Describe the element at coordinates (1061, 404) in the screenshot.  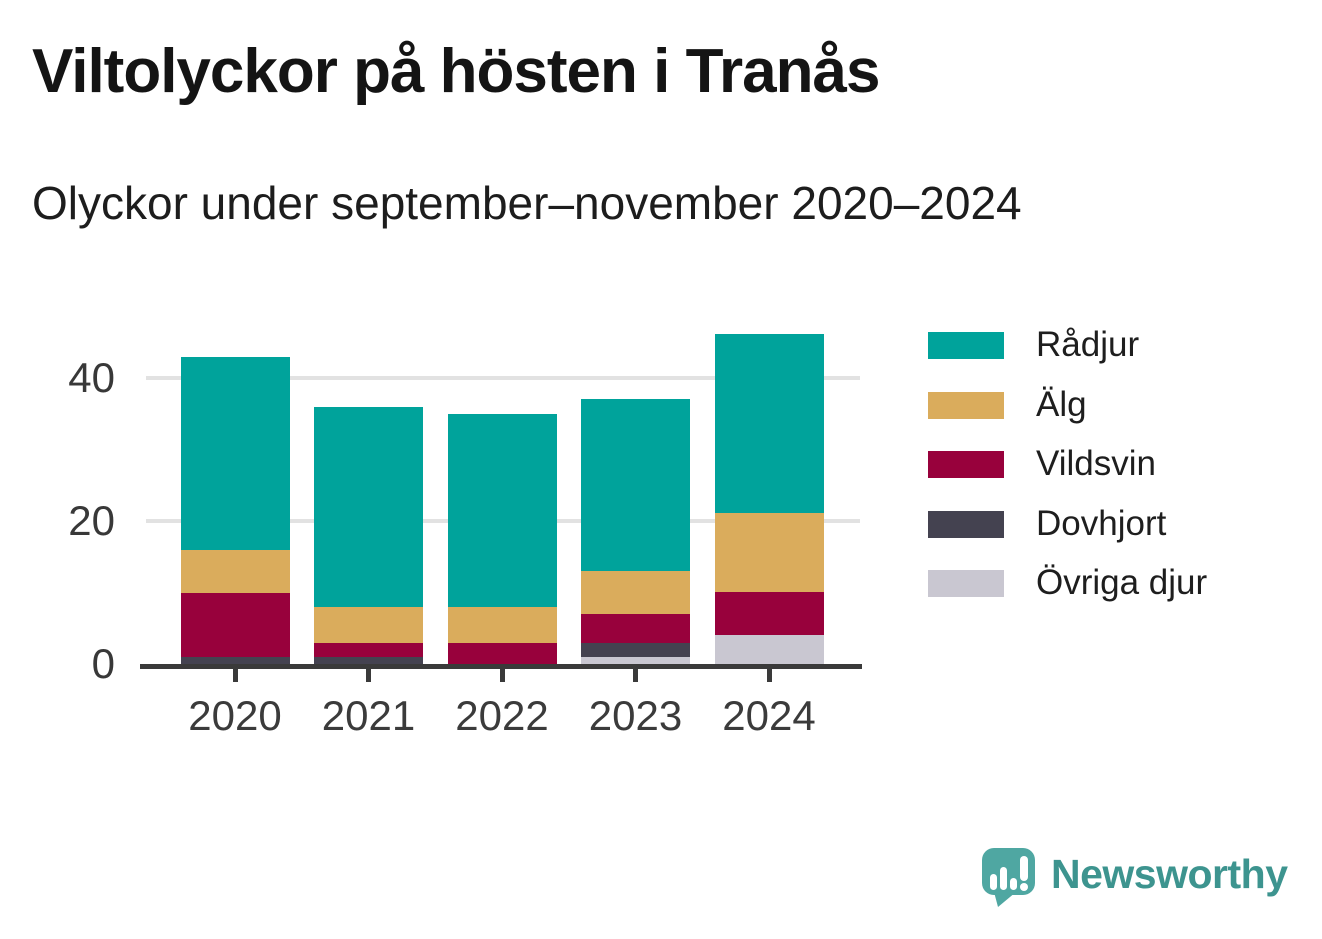
I see `legend-label: Älg` at that location.